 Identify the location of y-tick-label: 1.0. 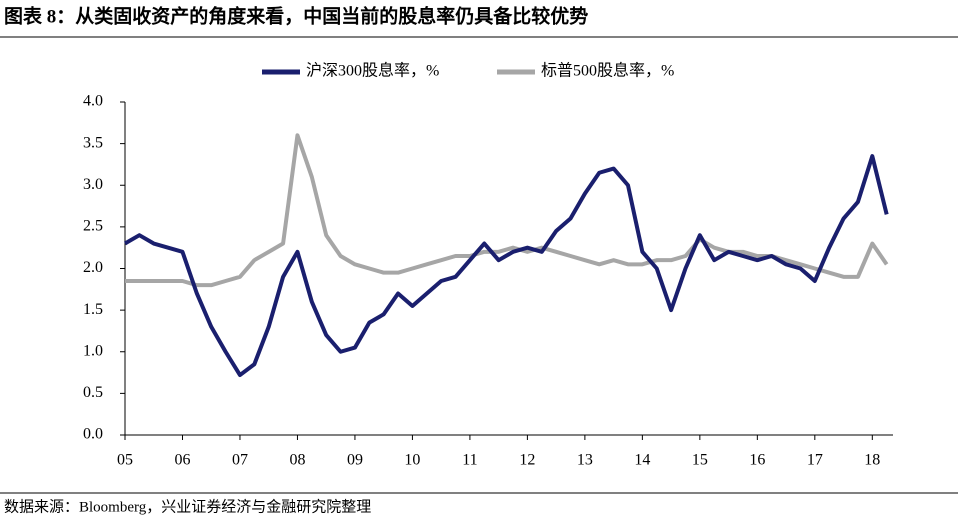
(93, 350).